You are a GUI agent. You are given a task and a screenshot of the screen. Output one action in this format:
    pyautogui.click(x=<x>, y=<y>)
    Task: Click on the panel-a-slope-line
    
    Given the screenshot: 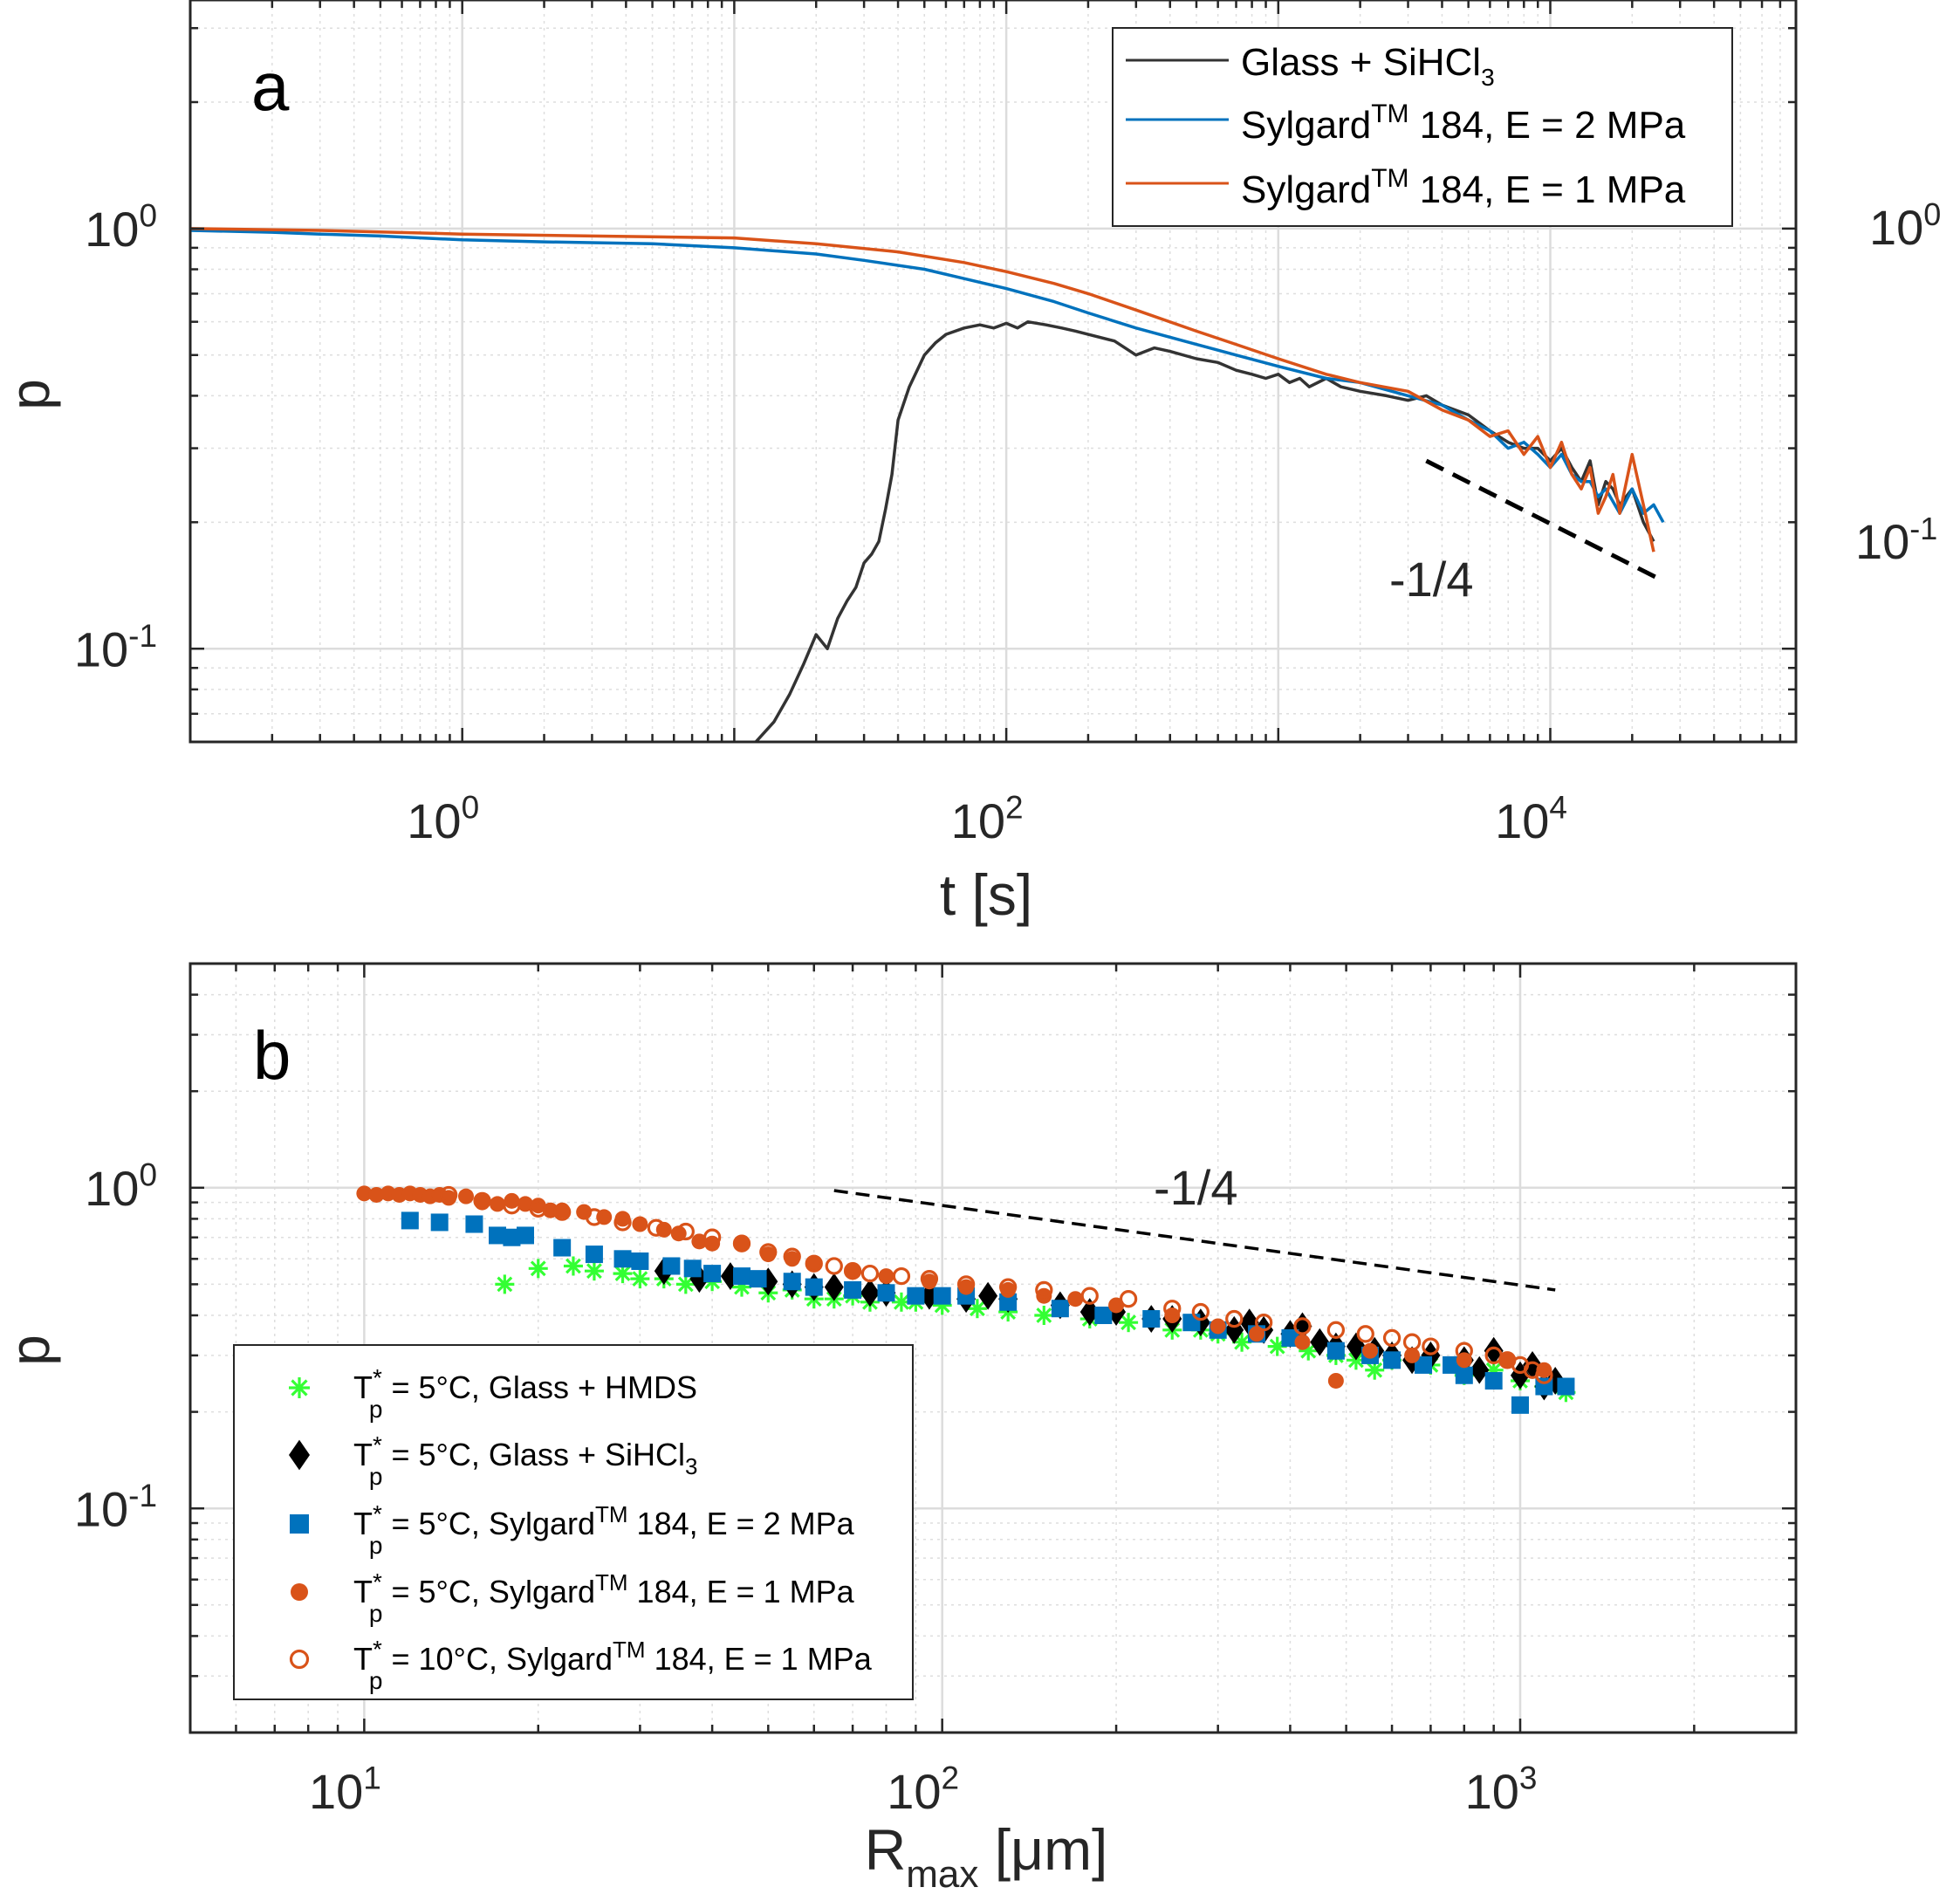 What is the action you would take?
    pyautogui.click(x=1545, y=520)
    